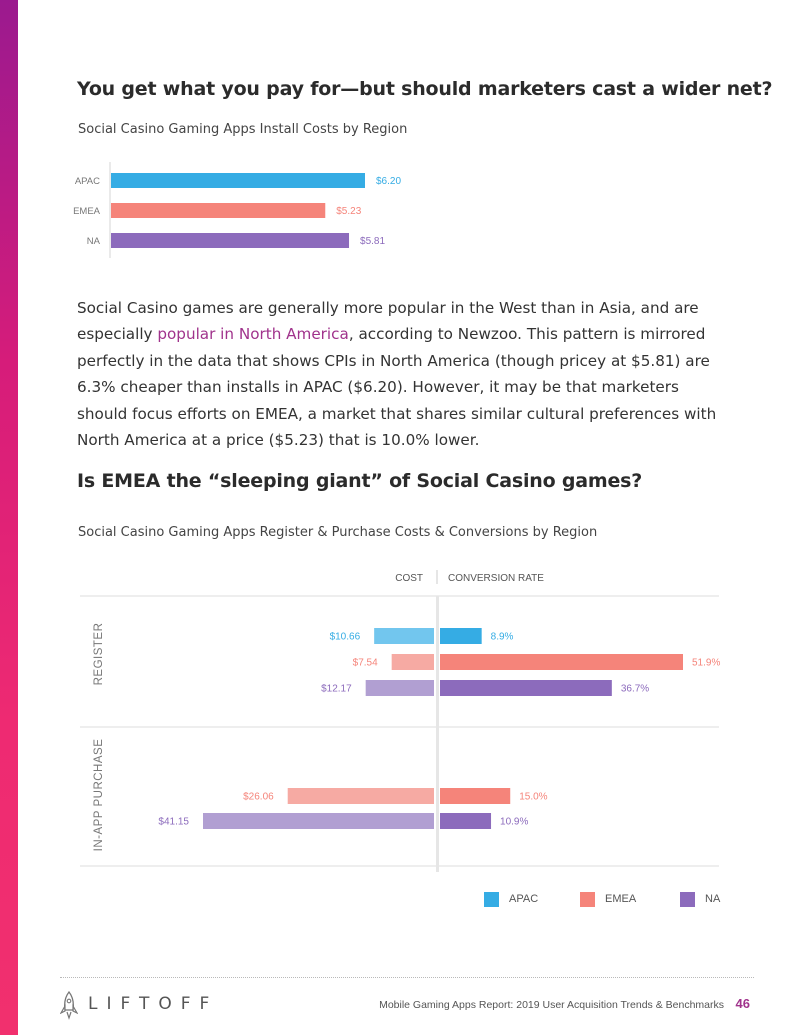 This screenshot has height=1035, width=800. I want to click on group-label-in-app-purchase: IN-APP PURCHASE, so click(99, 795).